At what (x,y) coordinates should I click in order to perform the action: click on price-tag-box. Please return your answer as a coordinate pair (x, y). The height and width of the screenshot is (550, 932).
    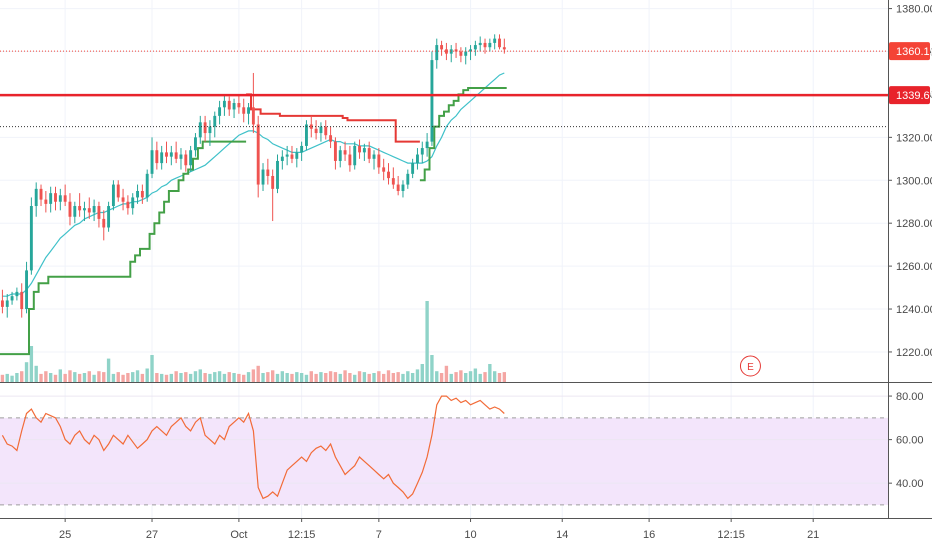
    Looking at the image, I should click on (909, 51).